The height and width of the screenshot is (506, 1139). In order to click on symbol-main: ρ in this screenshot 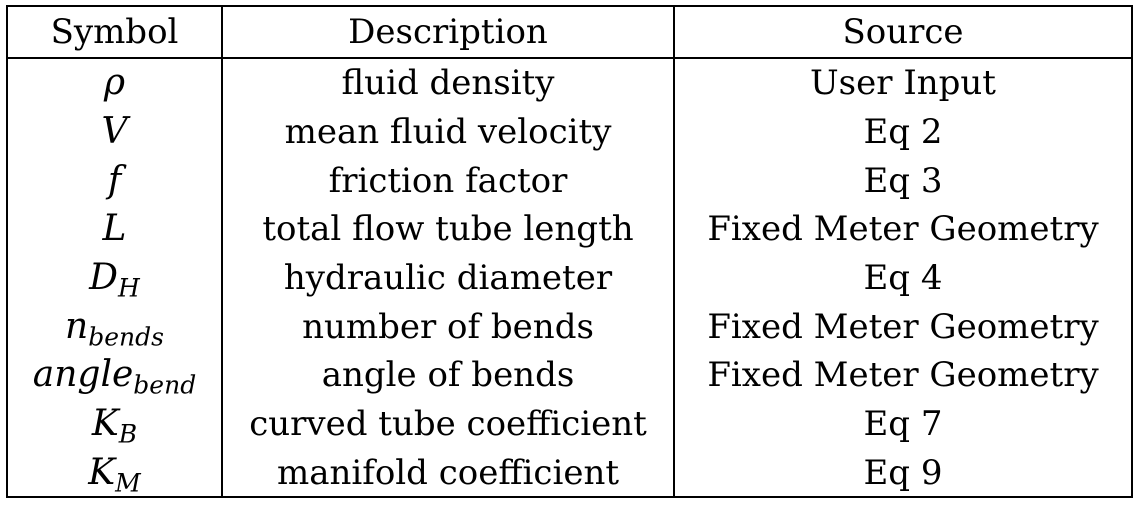, I will do `click(114, 83)`.